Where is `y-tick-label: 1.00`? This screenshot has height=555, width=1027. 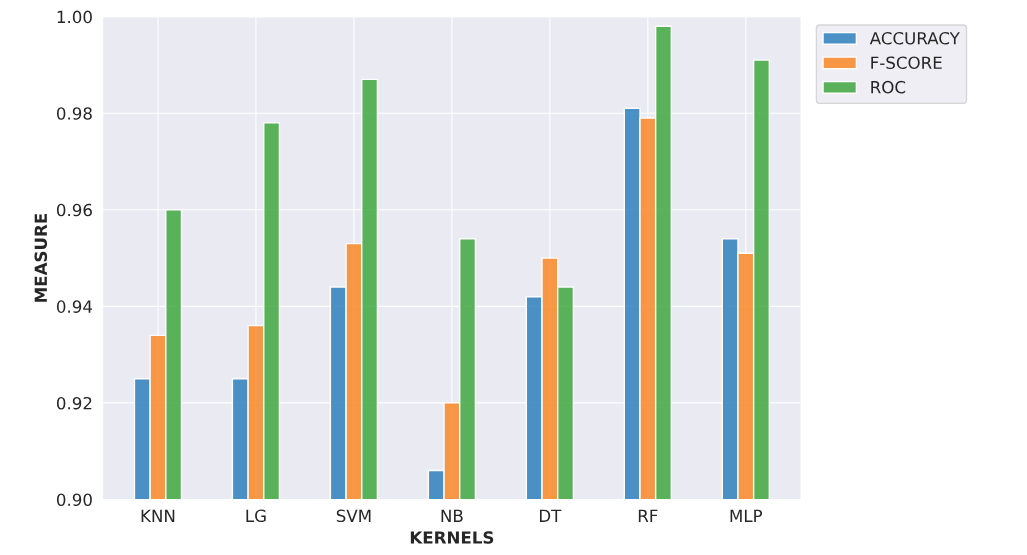 y-tick-label: 1.00 is located at coordinates (74, 17).